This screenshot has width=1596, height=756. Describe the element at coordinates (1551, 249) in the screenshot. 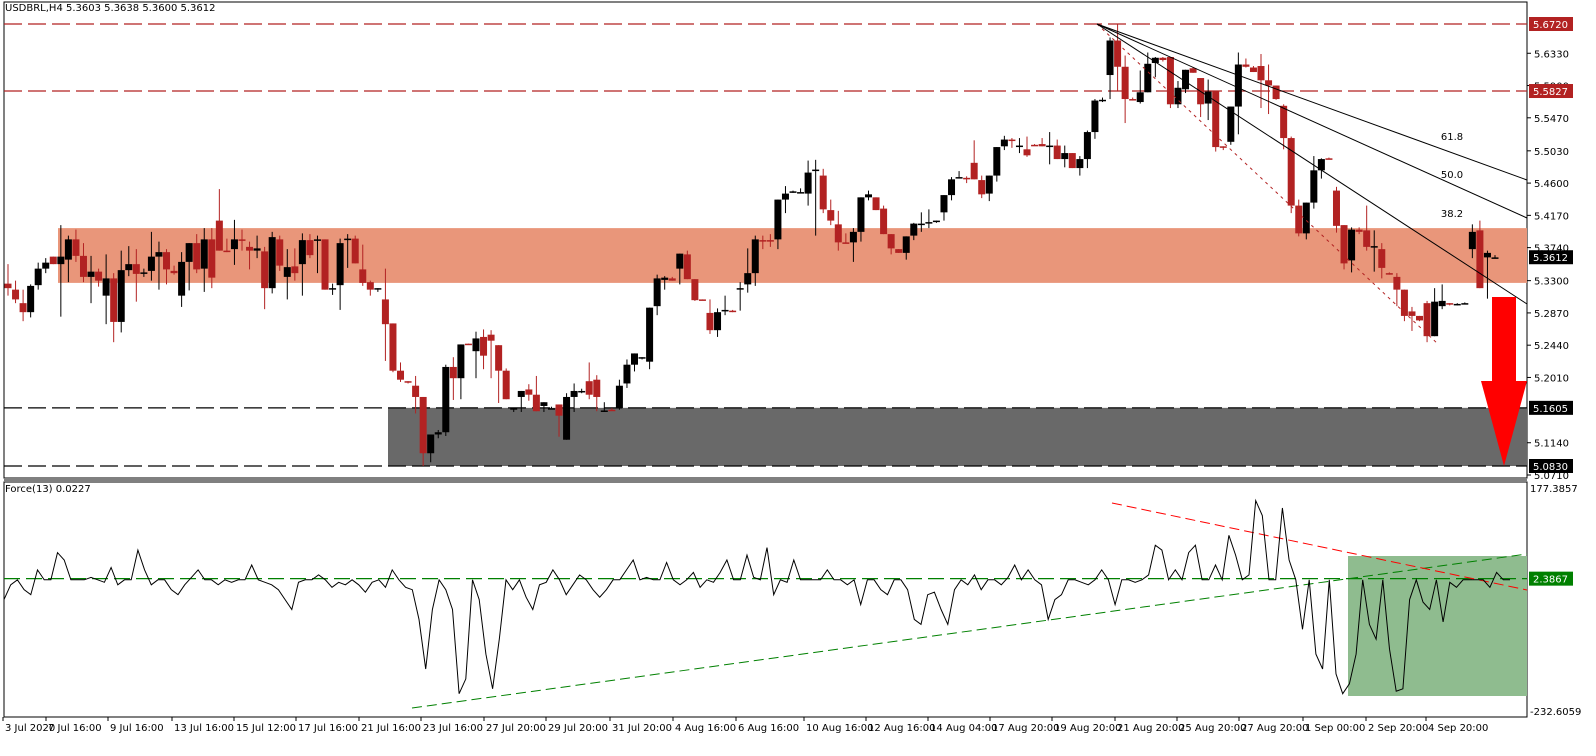

I see `price-tick-label: 5.3740` at that location.